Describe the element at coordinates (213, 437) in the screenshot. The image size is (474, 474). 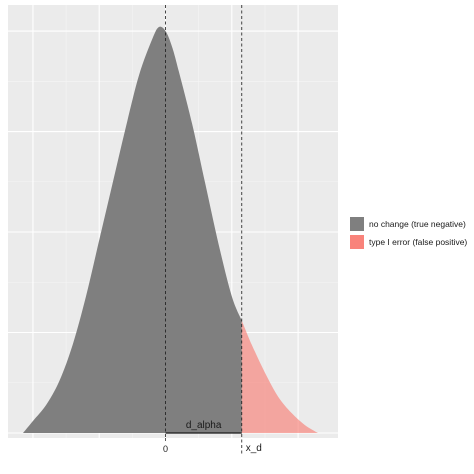
I see `annotations: d_alpha x_d` at that location.